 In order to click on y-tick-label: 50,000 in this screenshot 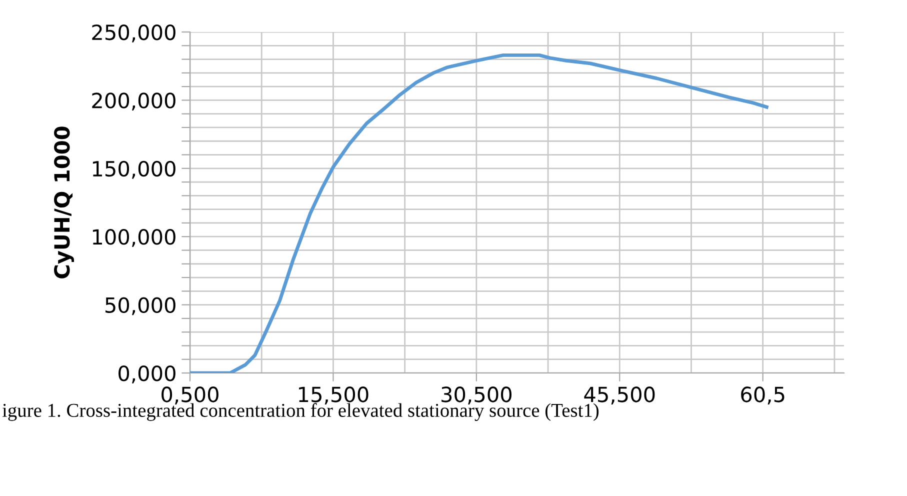, I will do `click(141, 306)`.